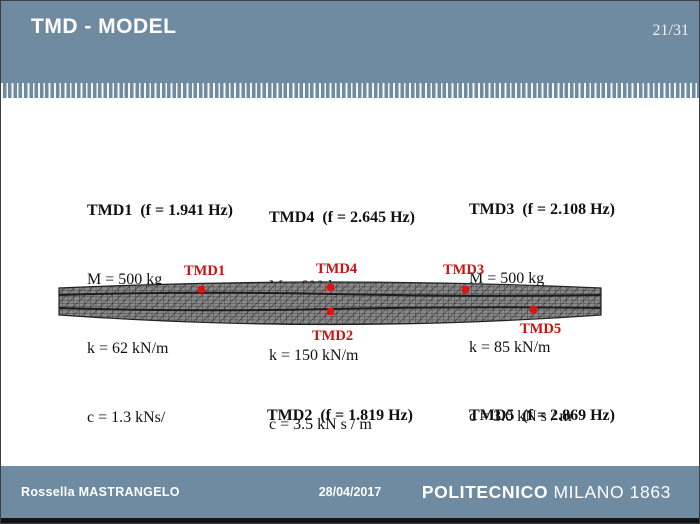  Describe the element at coordinates (520, 416) in the screenshot. I see `tmd3-damping: c = 3.0 kN s / m` at that location.